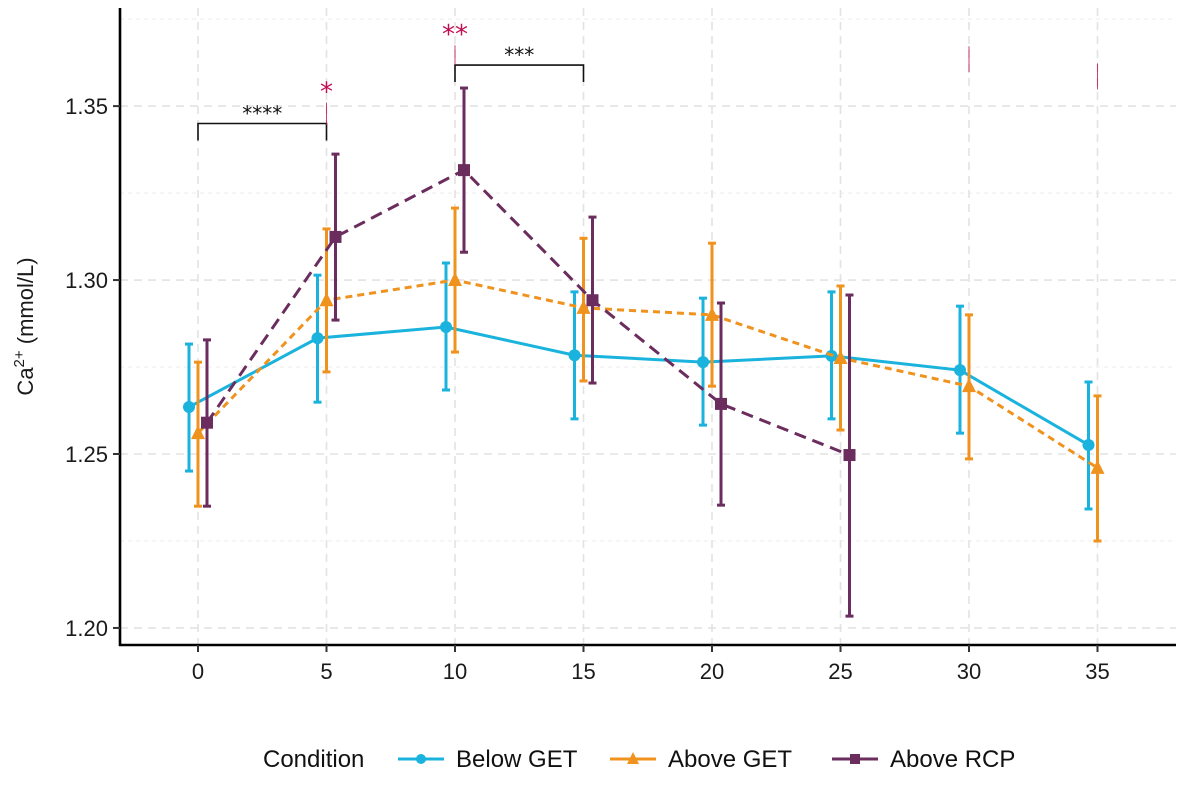  I want to click on x-tick-label: 5, so click(326, 671).